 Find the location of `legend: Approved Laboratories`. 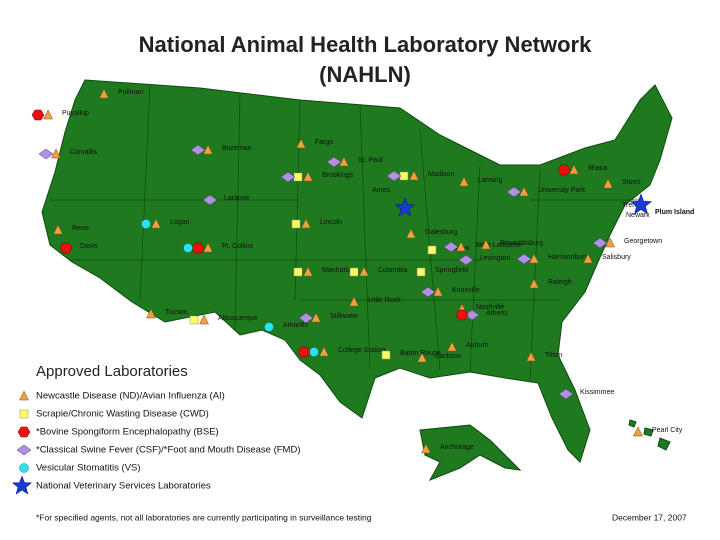

legend: Approved Laboratories is located at coordinates (112, 371).